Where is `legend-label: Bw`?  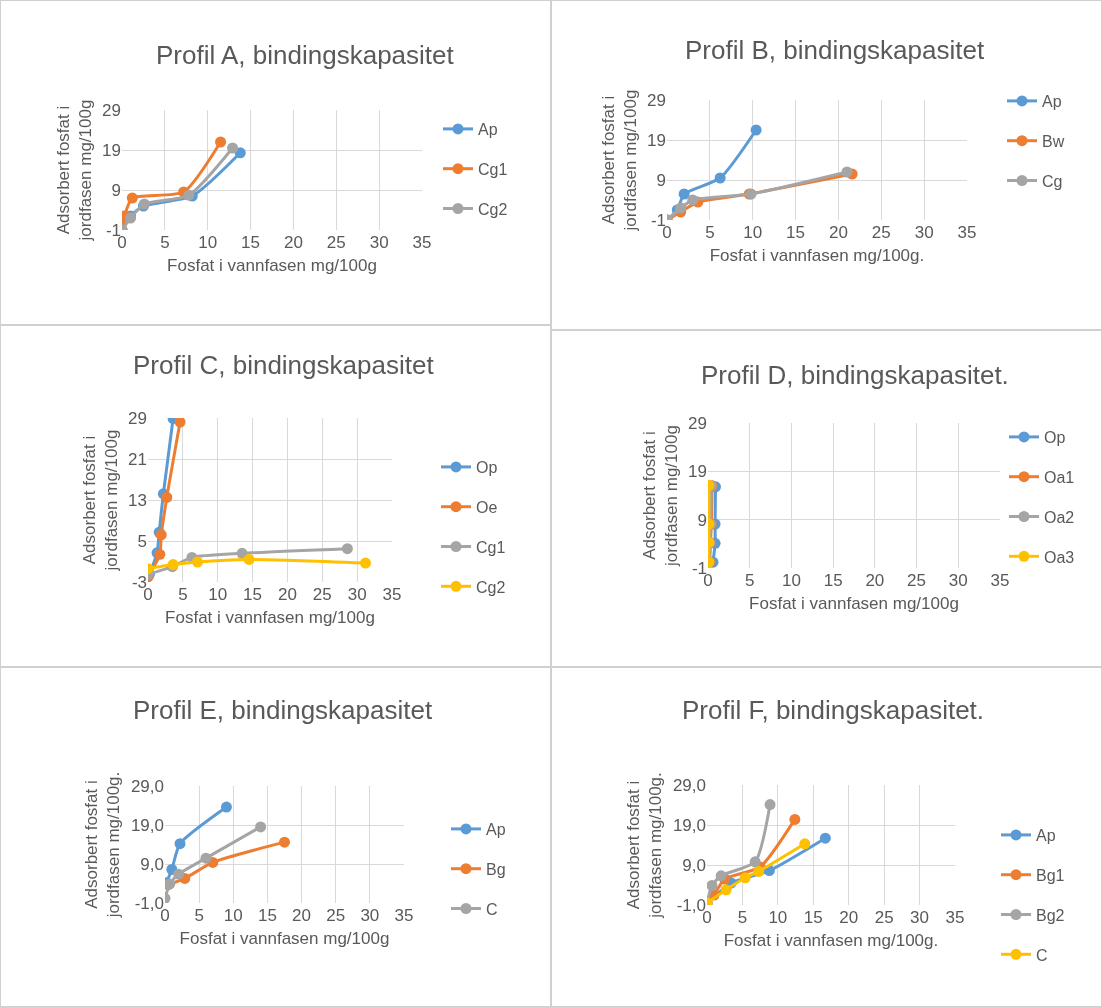 legend-label: Bw is located at coordinates (1053, 141).